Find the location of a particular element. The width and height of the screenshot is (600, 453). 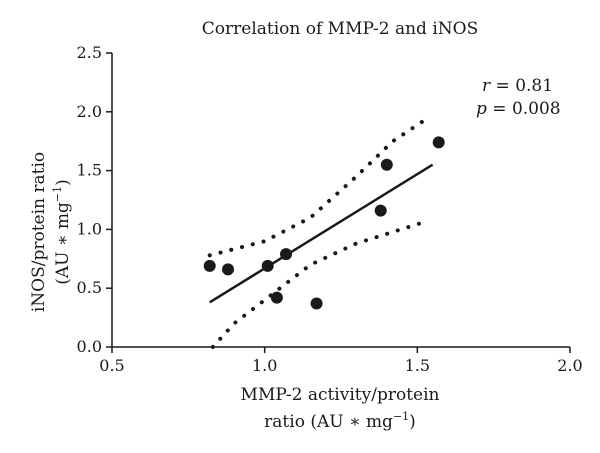

y-tick-label: 1.5 is located at coordinates (89, 170).